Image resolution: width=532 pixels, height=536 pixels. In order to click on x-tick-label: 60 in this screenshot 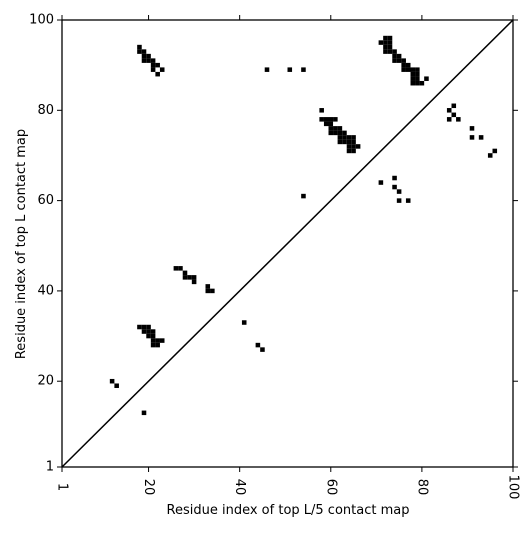, I will do `click(330, 487)`.